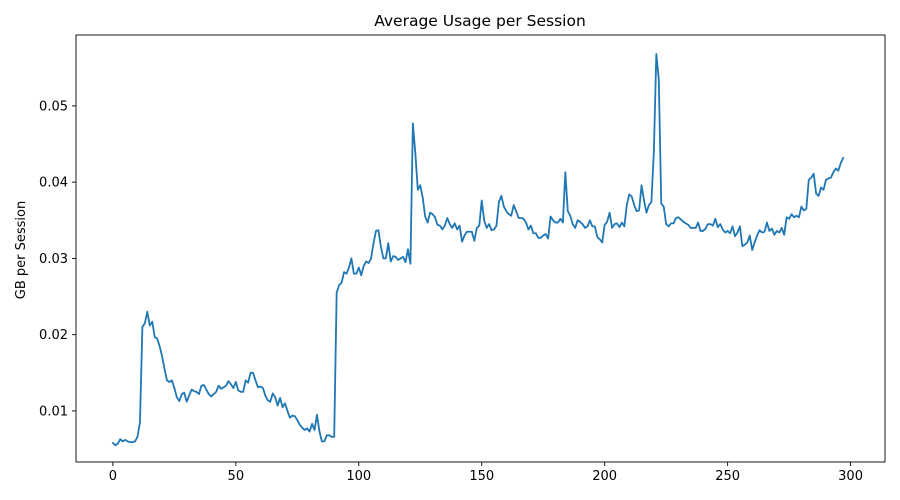  What do you see at coordinates (236, 476) in the screenshot?
I see `x-tick-label: 50` at bounding box center [236, 476].